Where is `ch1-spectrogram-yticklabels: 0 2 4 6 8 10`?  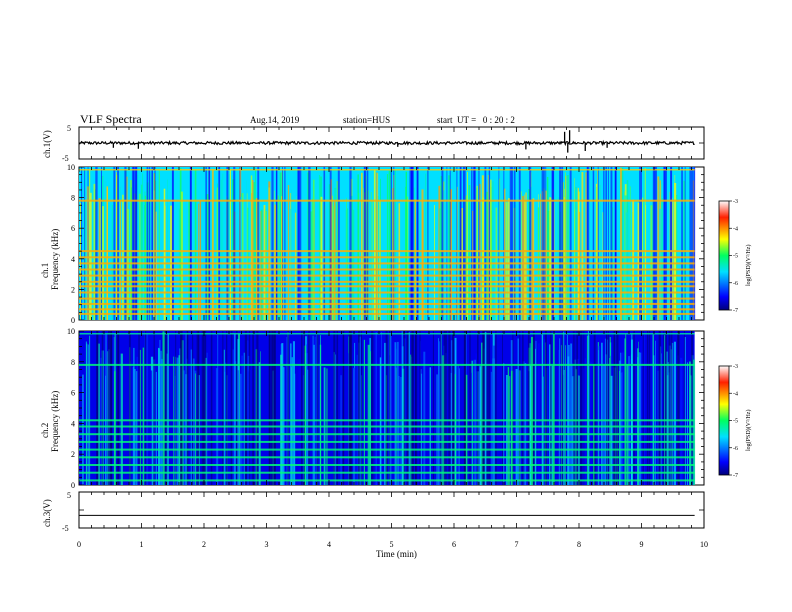 ch1-spectrogram-yticklabels: 0 2 4 6 8 10 is located at coordinates (71, 244).